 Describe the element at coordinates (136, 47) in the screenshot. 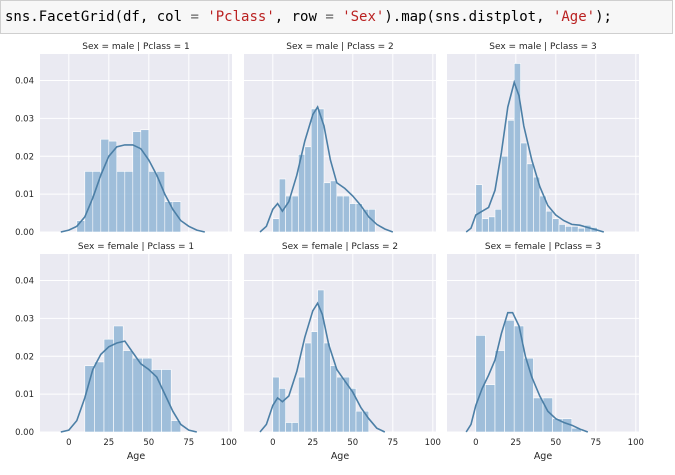

I see `panel-title: Sex = male | Pclass = 1` at that location.